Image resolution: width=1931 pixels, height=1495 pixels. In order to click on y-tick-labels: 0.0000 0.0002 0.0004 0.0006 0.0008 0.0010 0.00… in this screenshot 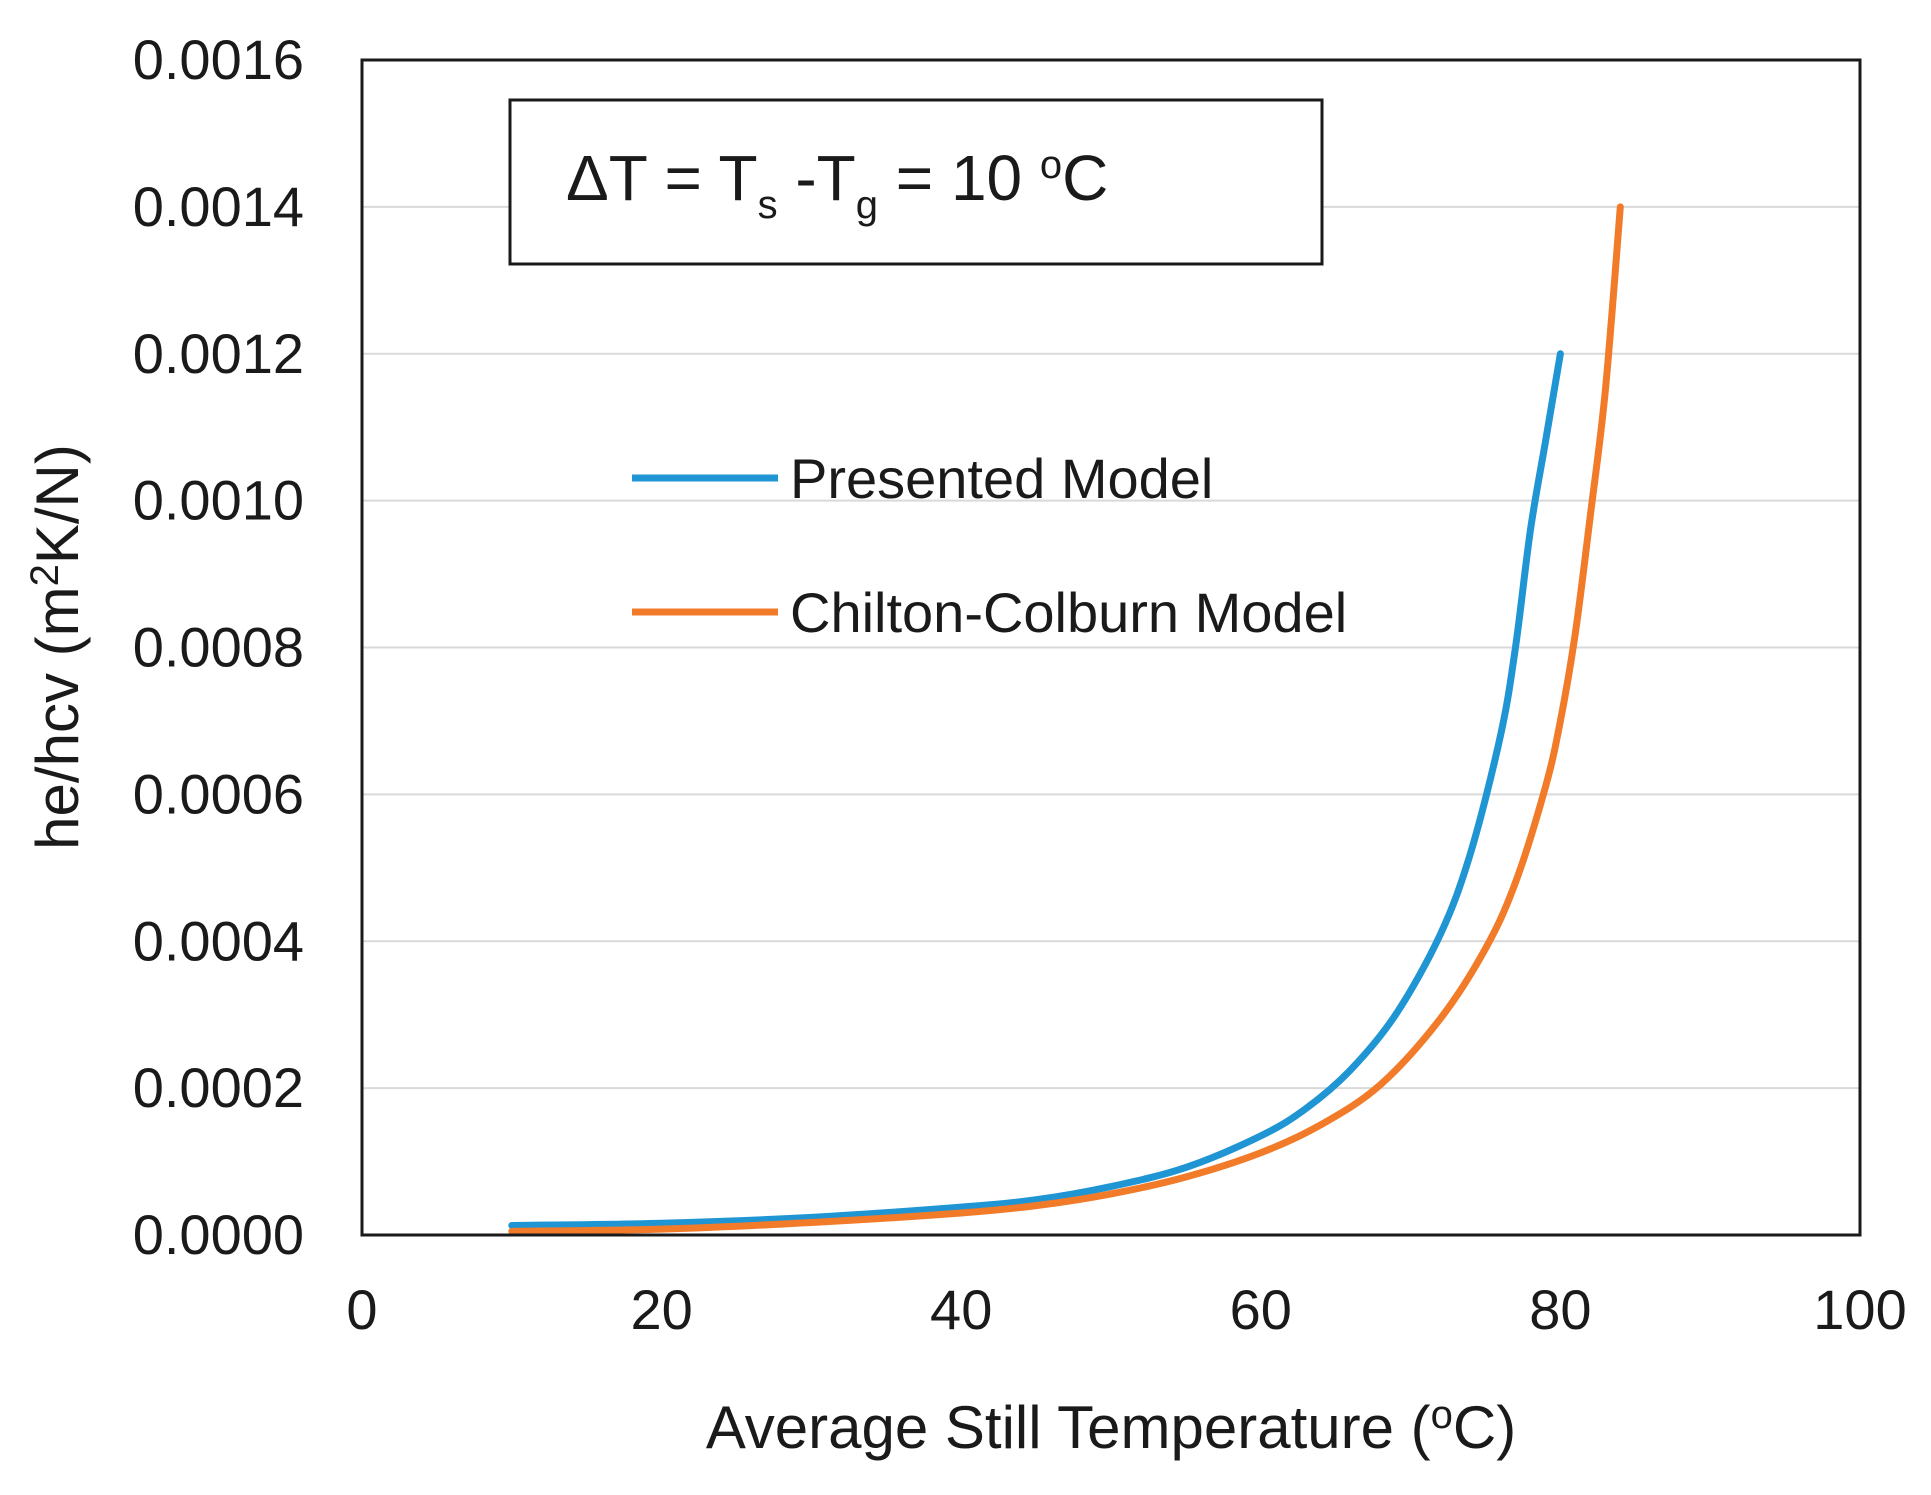, I will do `click(218, 647)`.